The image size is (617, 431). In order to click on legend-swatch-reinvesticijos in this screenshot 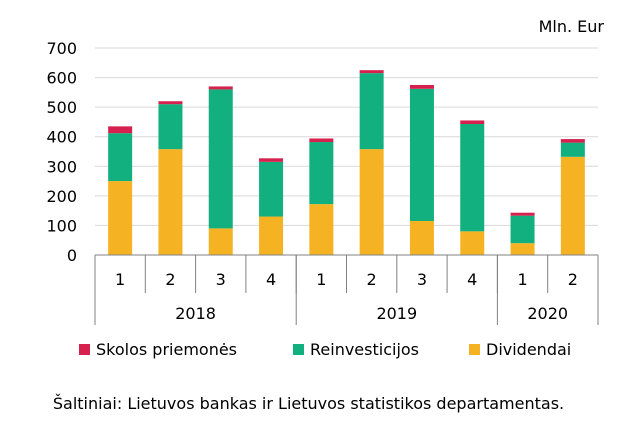, I will do `click(298, 349)`.